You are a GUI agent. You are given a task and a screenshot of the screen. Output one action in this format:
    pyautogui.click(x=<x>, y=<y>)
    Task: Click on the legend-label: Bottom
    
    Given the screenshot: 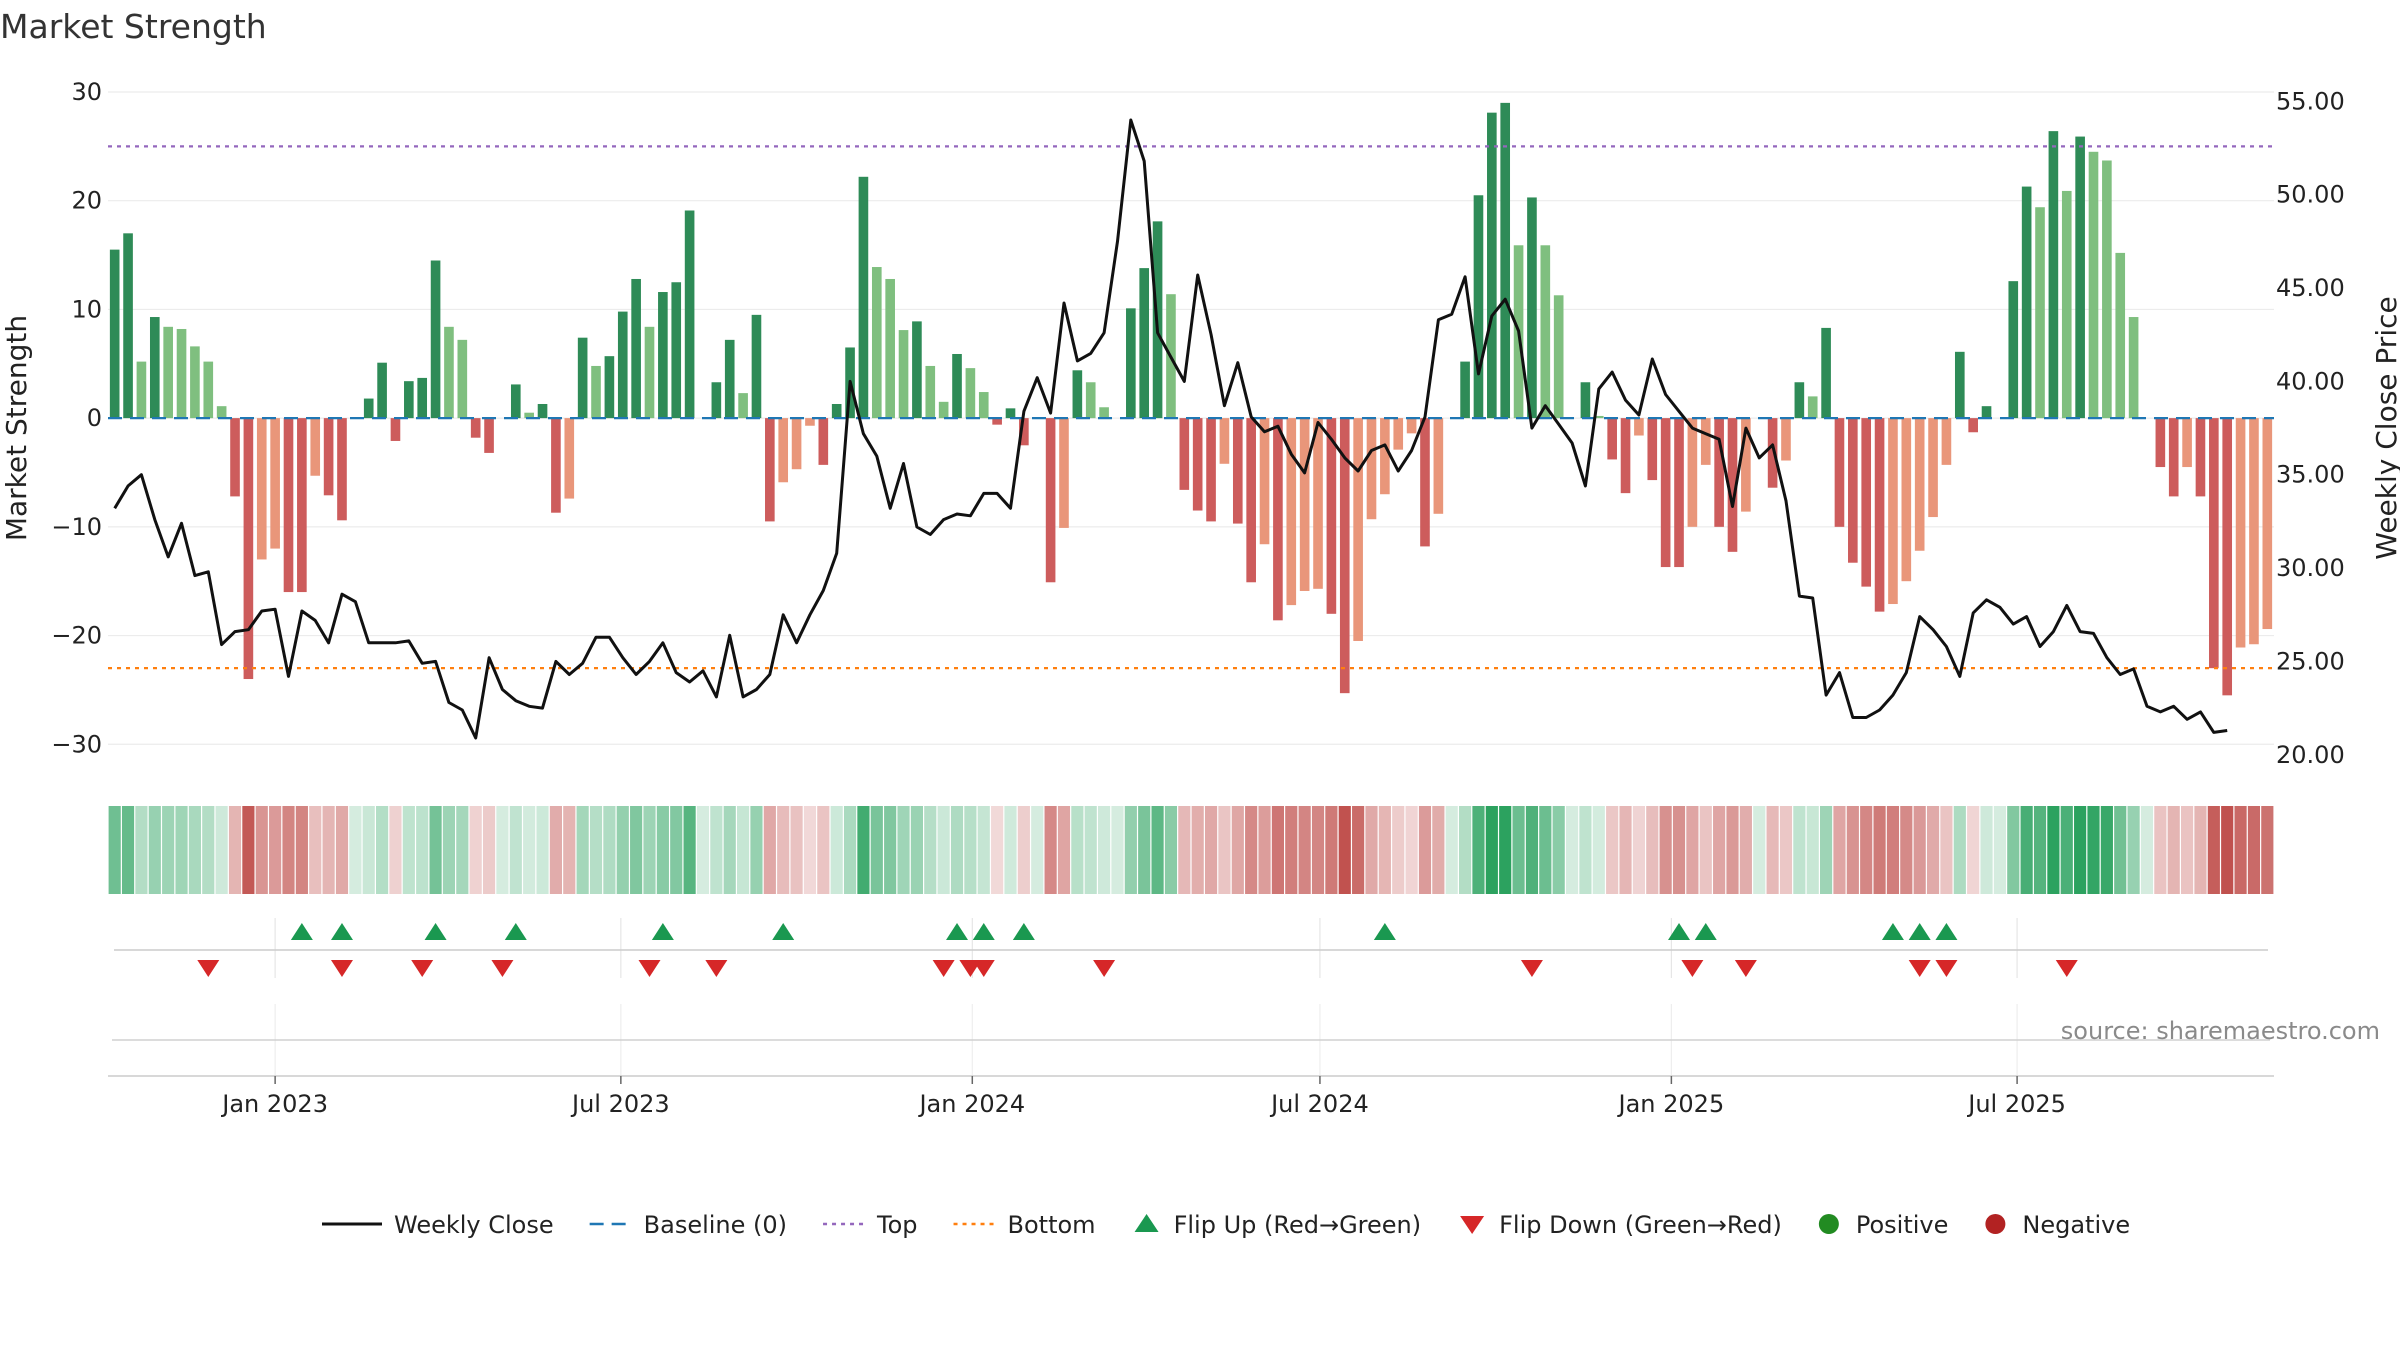 What is the action you would take?
    pyautogui.click(x=1052, y=1225)
    